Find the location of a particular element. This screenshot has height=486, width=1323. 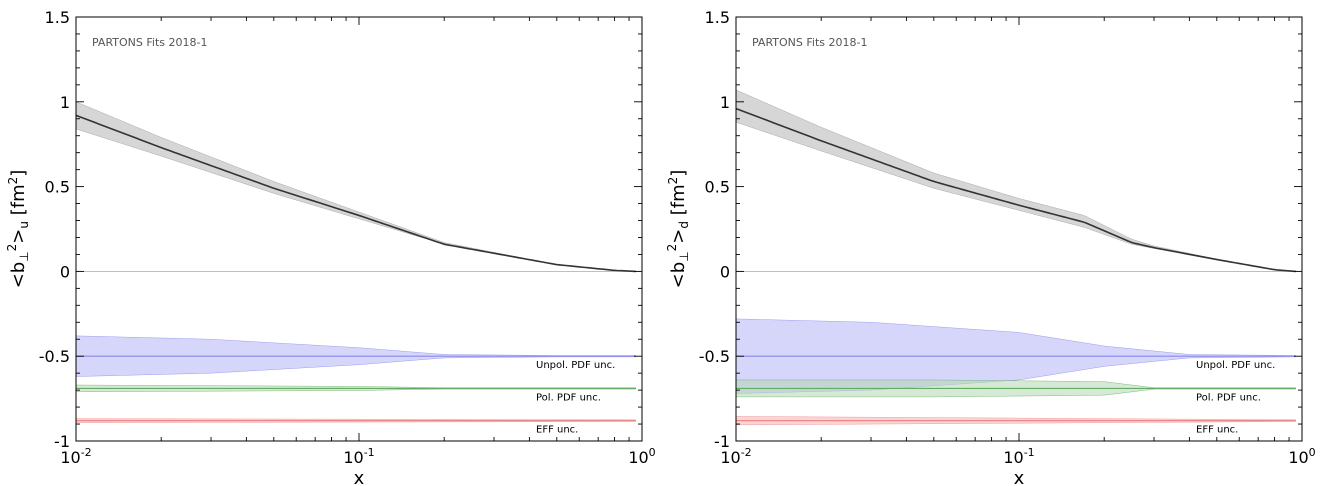

main-uncertainty-band is located at coordinates (356, 186).